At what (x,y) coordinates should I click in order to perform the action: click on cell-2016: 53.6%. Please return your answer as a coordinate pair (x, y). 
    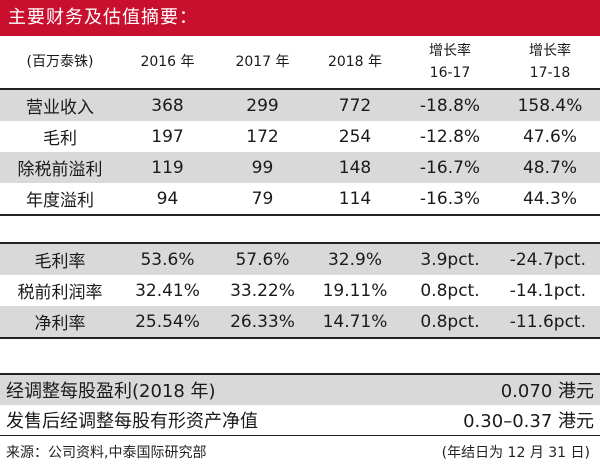
    Looking at the image, I should click on (167, 259).